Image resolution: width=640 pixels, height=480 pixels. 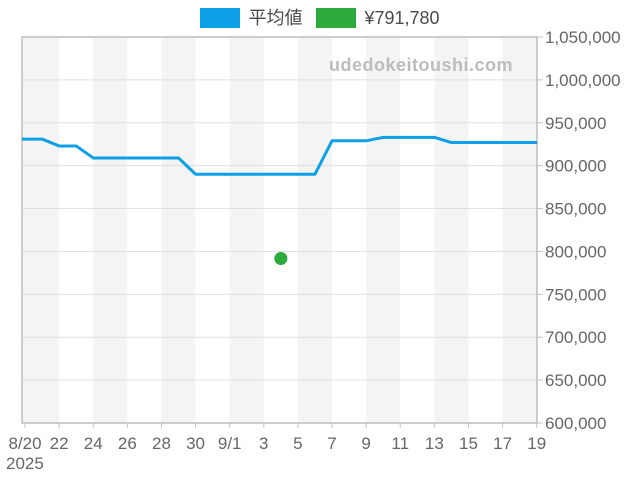 I want to click on x-axis-label: 3, so click(x=263, y=443).